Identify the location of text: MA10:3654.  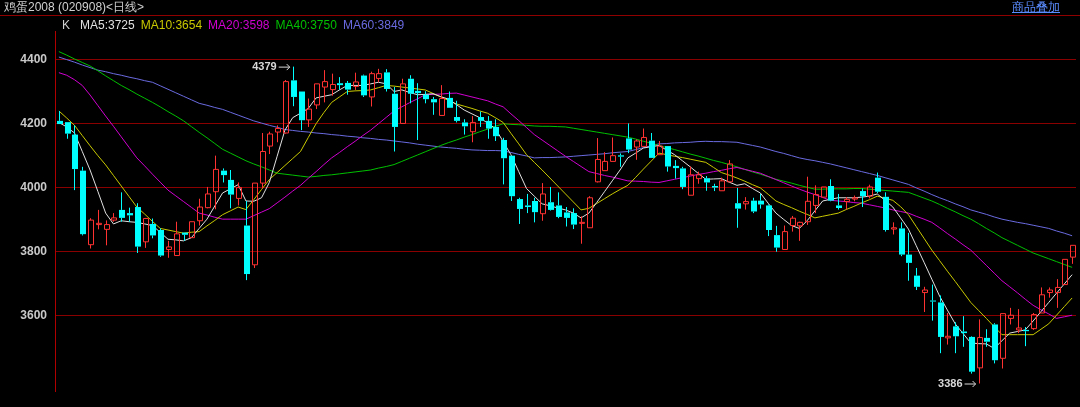
(171, 25).